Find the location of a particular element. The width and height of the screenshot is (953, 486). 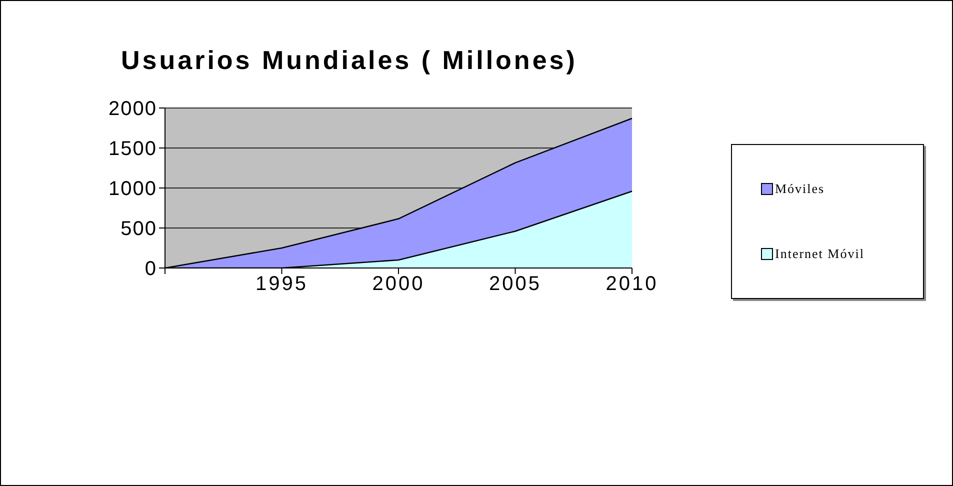

y-tick-label: 2000 is located at coordinates (132, 109).